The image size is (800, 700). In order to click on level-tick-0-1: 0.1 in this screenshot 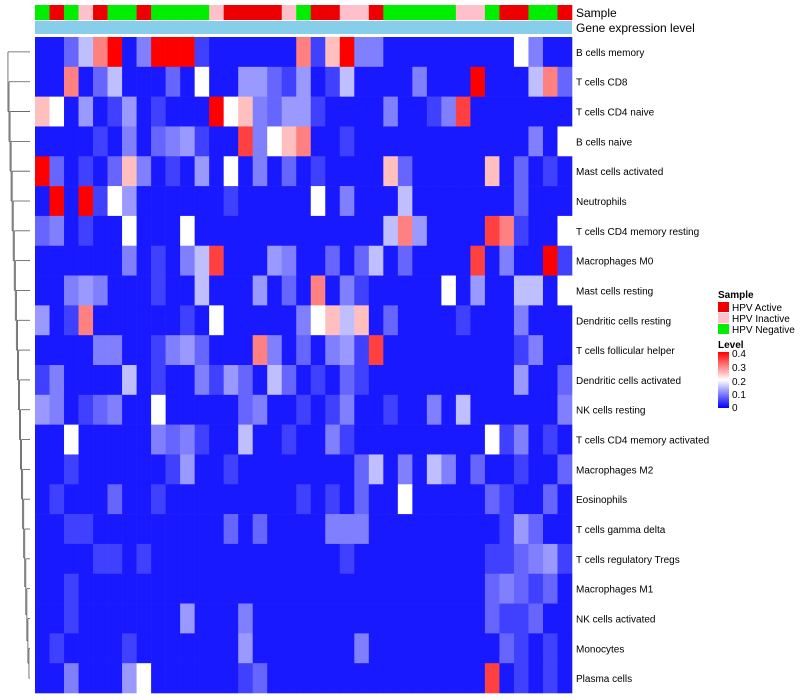, I will do `click(739, 395)`.